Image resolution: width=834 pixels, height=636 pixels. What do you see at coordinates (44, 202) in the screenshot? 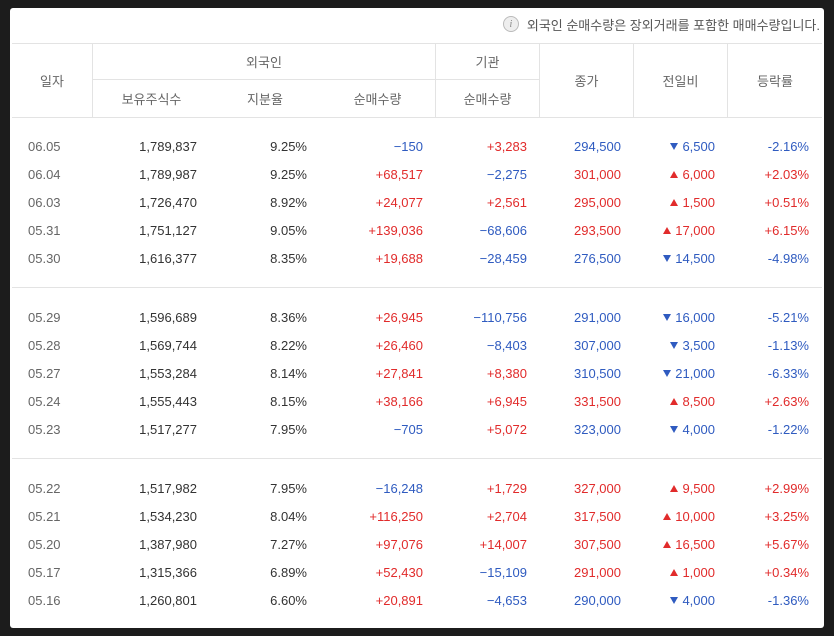
I see `cell-date: 06.03` at bounding box center [44, 202].